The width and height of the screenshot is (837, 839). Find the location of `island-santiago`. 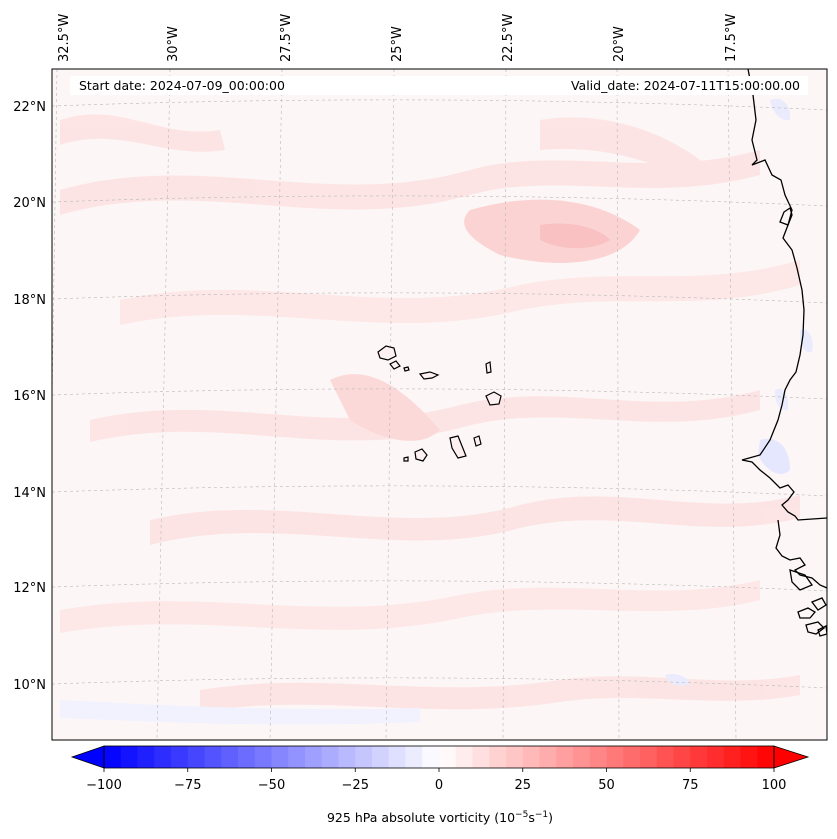

island-santiago is located at coordinates (458, 447).